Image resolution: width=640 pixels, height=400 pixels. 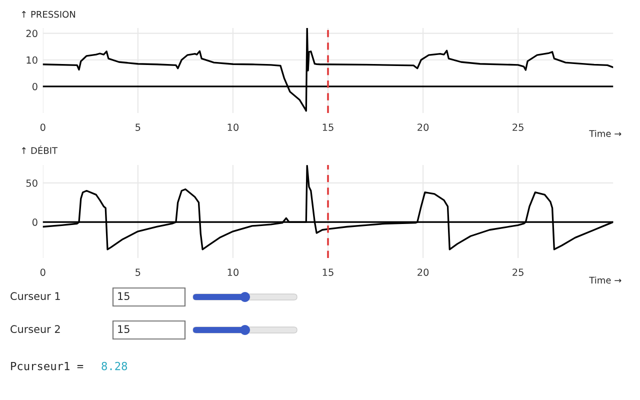 What do you see at coordinates (32, 183) in the screenshot?
I see `y-tick-label: 50` at bounding box center [32, 183].